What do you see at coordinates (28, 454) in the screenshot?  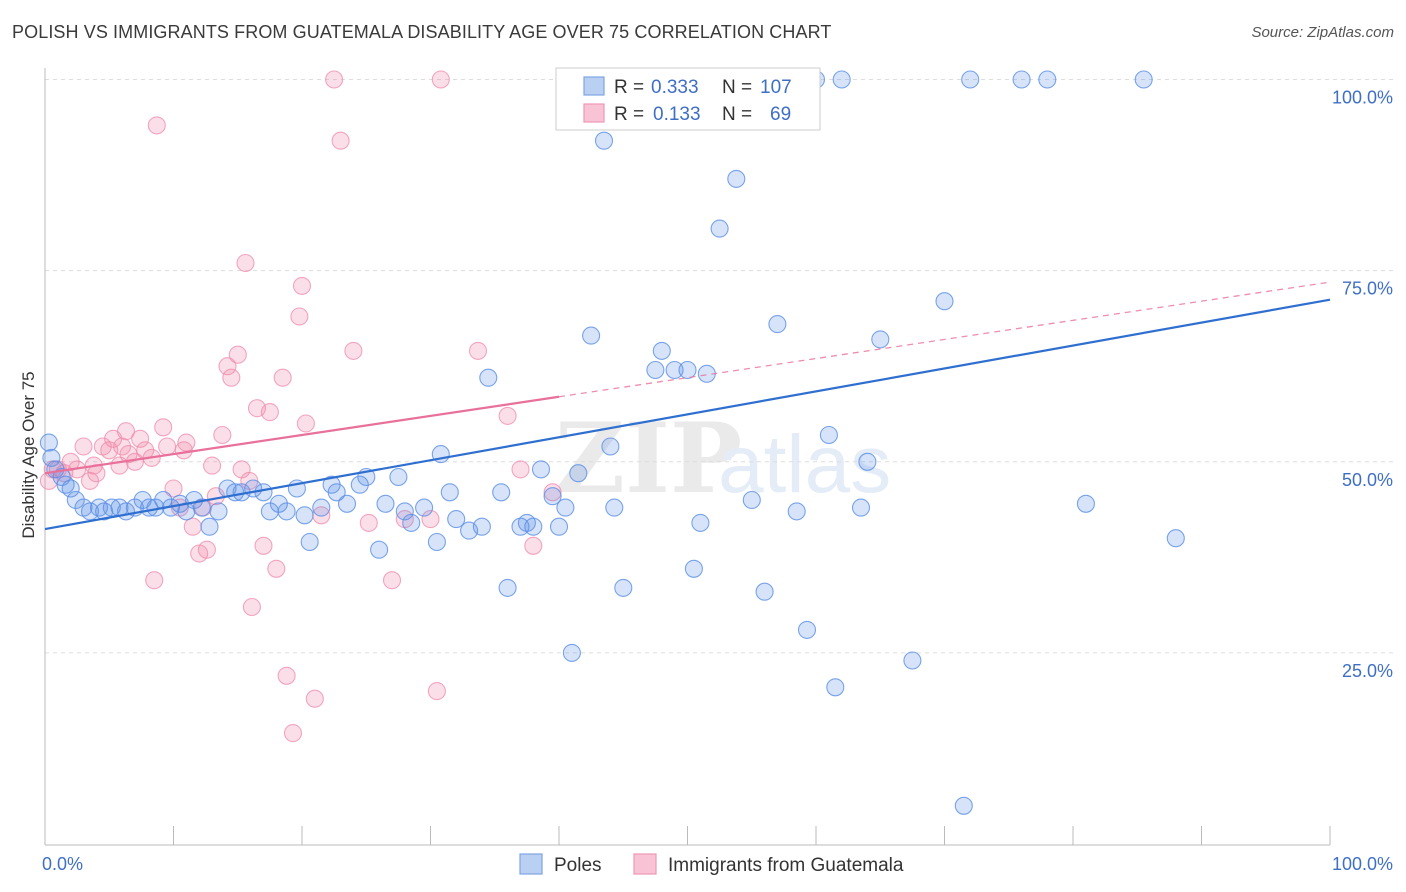 I see `y-axis-label: Disability Age Over 75` at bounding box center [28, 454].